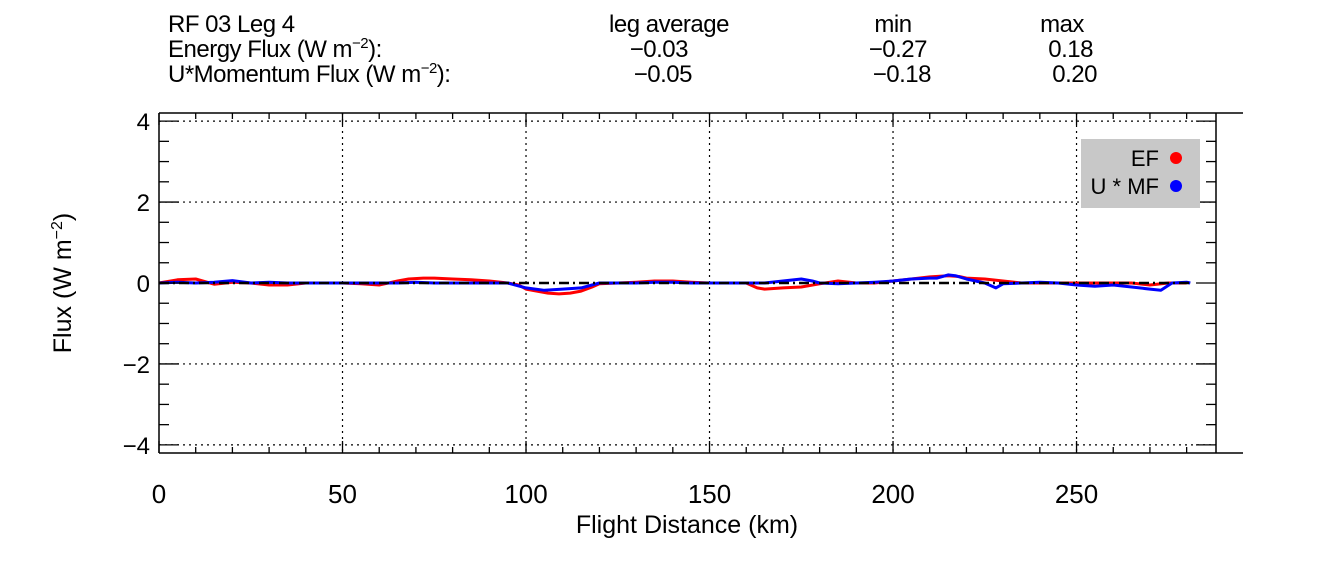 This screenshot has height=567, width=1323. I want to click on header-row-energy-label: Energy Flux (W m−2):, so click(275, 49).